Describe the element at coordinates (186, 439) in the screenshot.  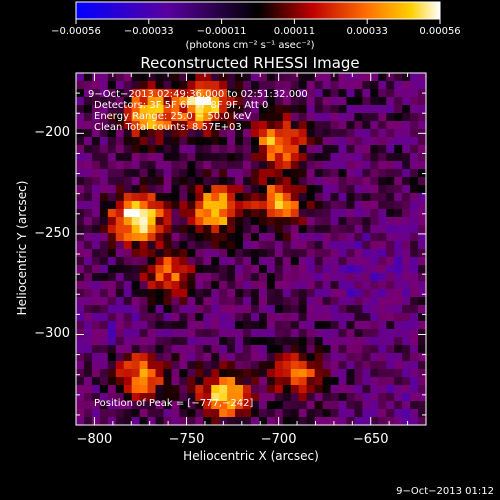
I see `x-tick-label: −750` at that location.